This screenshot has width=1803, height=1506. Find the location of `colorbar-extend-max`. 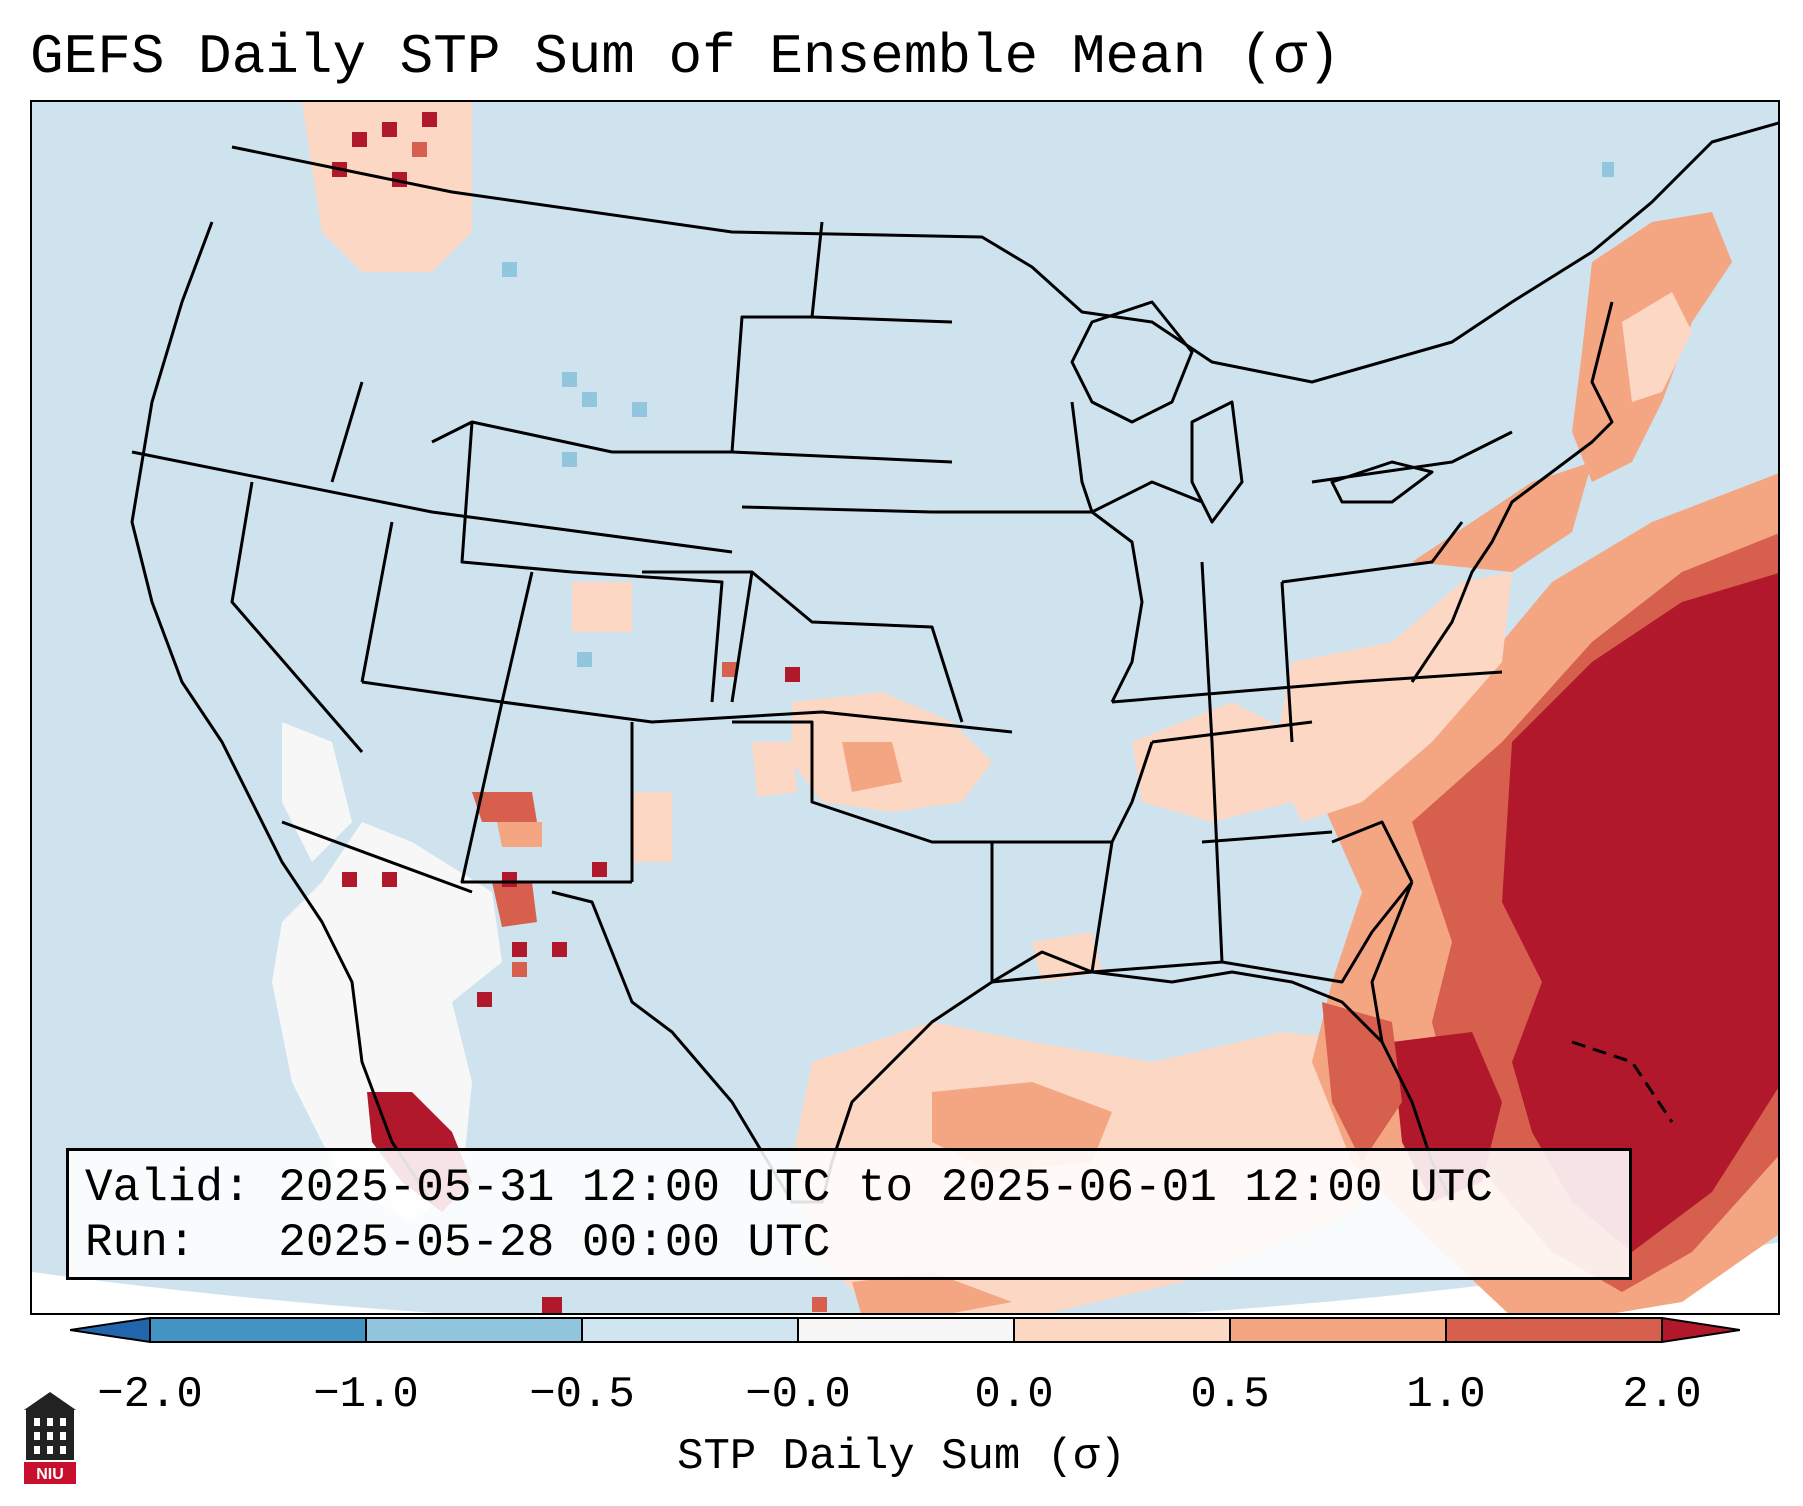

colorbar-extend-max is located at coordinates (1700, 1330).